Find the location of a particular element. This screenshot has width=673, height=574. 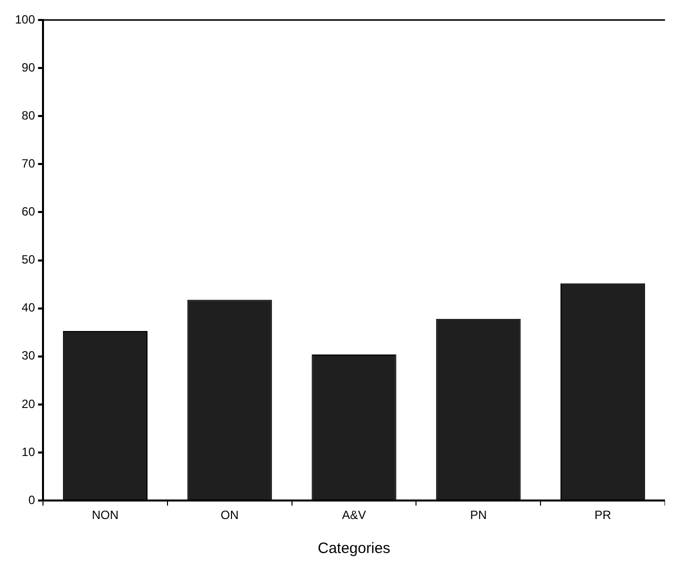

y-tick-label: 70 is located at coordinates (29, 163).